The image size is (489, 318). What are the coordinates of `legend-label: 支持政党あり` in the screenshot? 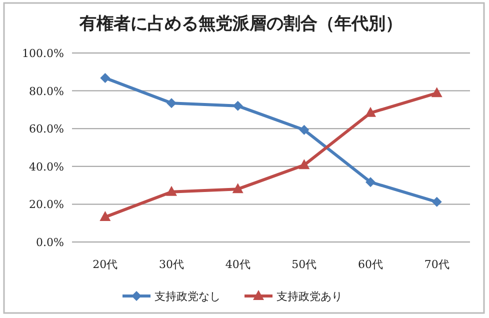 It's located at (309, 296).